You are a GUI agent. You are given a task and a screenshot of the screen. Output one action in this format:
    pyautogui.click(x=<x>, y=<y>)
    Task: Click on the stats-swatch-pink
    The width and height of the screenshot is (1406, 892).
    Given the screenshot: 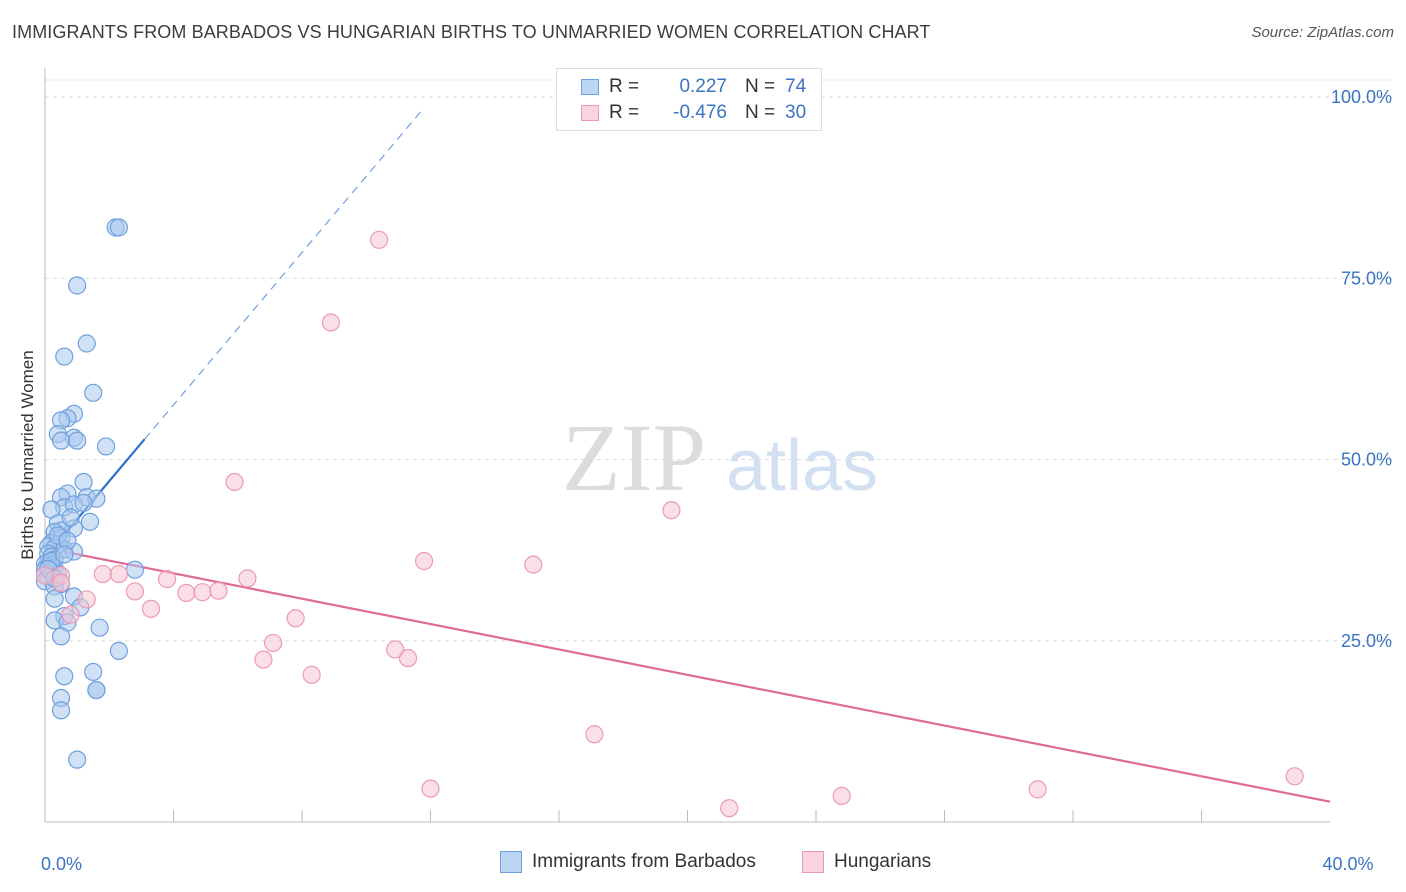 What is the action you would take?
    pyautogui.click(x=590, y=113)
    